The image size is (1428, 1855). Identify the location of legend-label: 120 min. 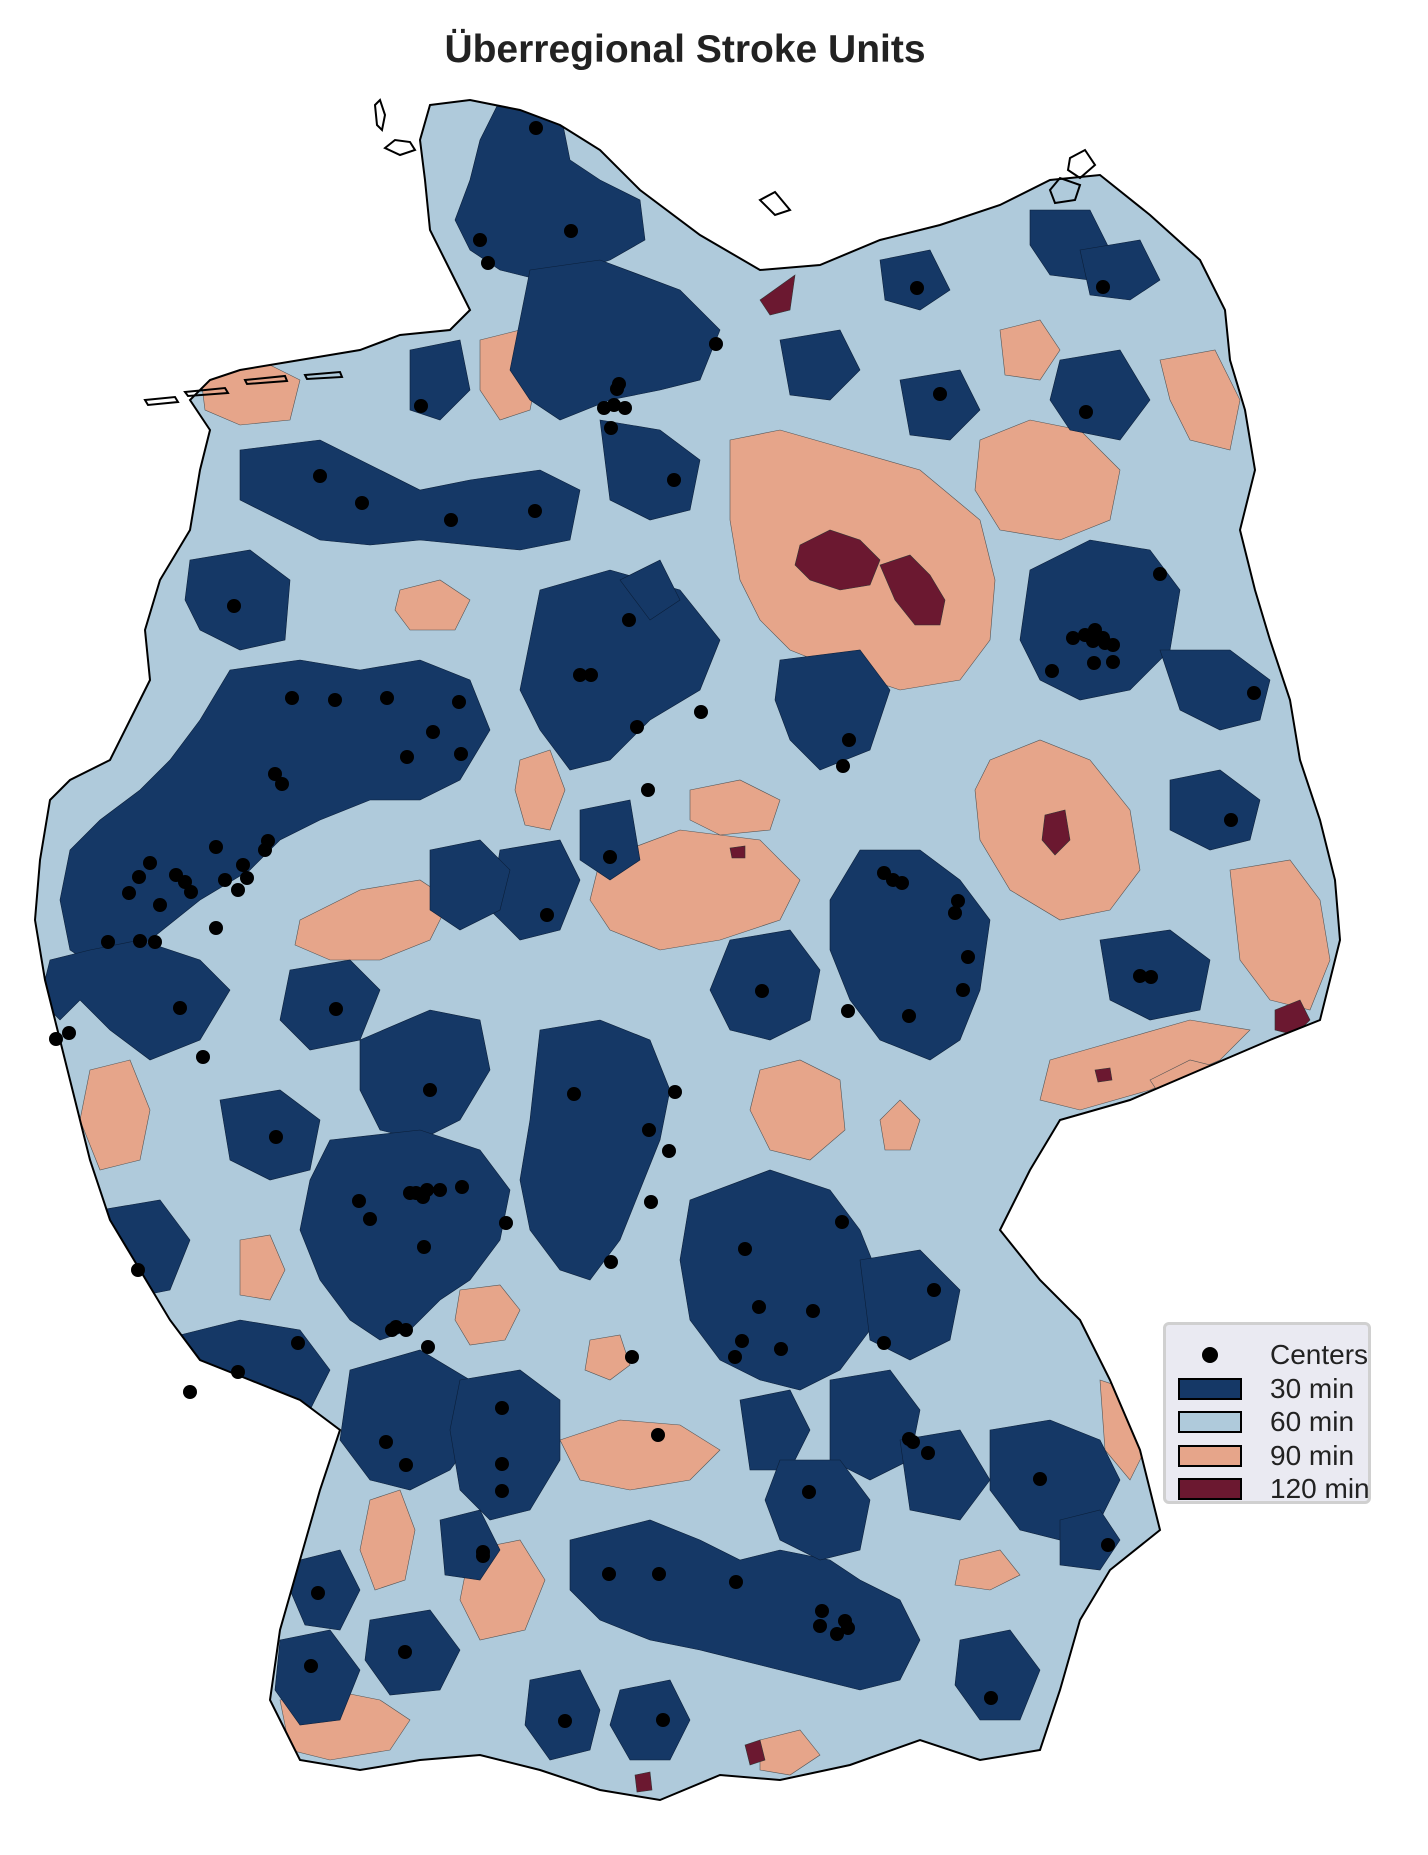
(1320, 1488).